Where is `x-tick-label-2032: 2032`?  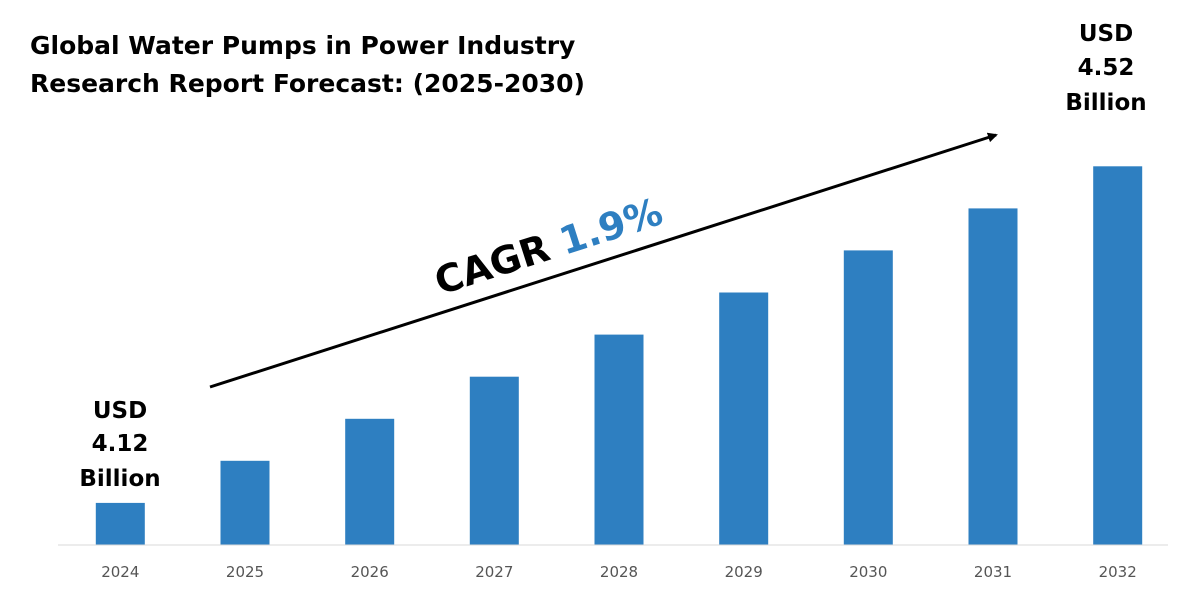 x-tick-label-2032: 2032 is located at coordinates (1118, 572).